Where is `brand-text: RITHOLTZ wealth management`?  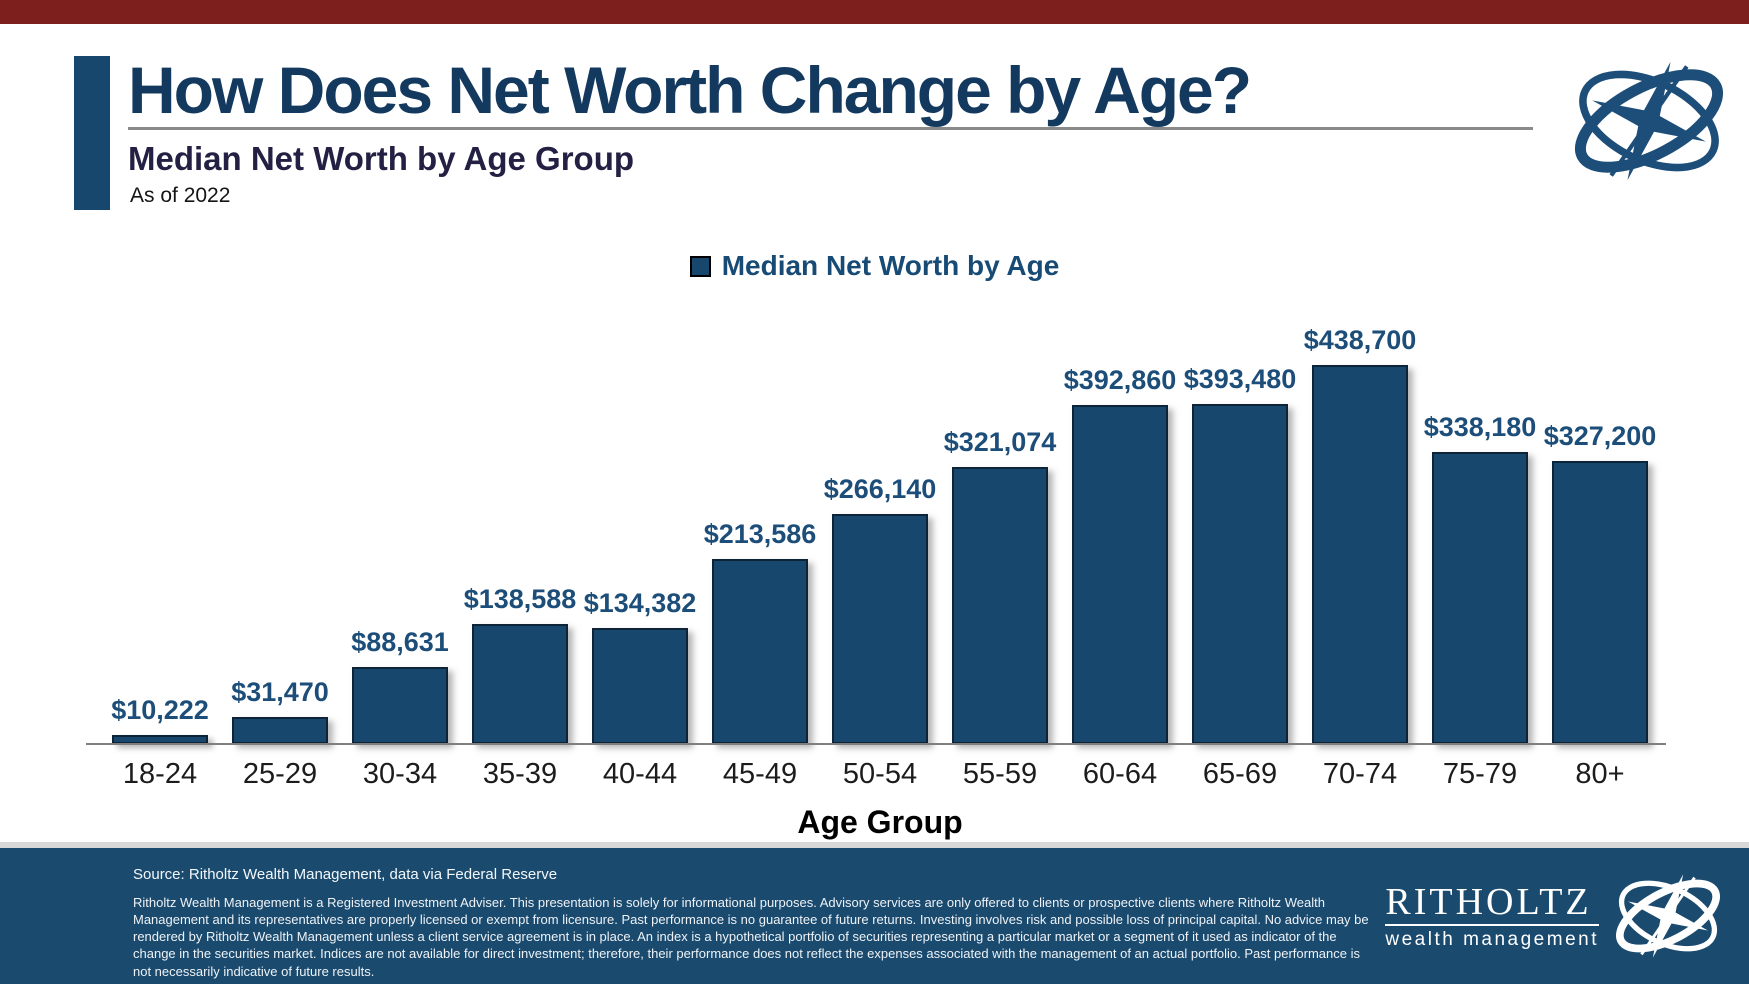 brand-text: RITHOLTZ wealth management is located at coordinates (1492, 916).